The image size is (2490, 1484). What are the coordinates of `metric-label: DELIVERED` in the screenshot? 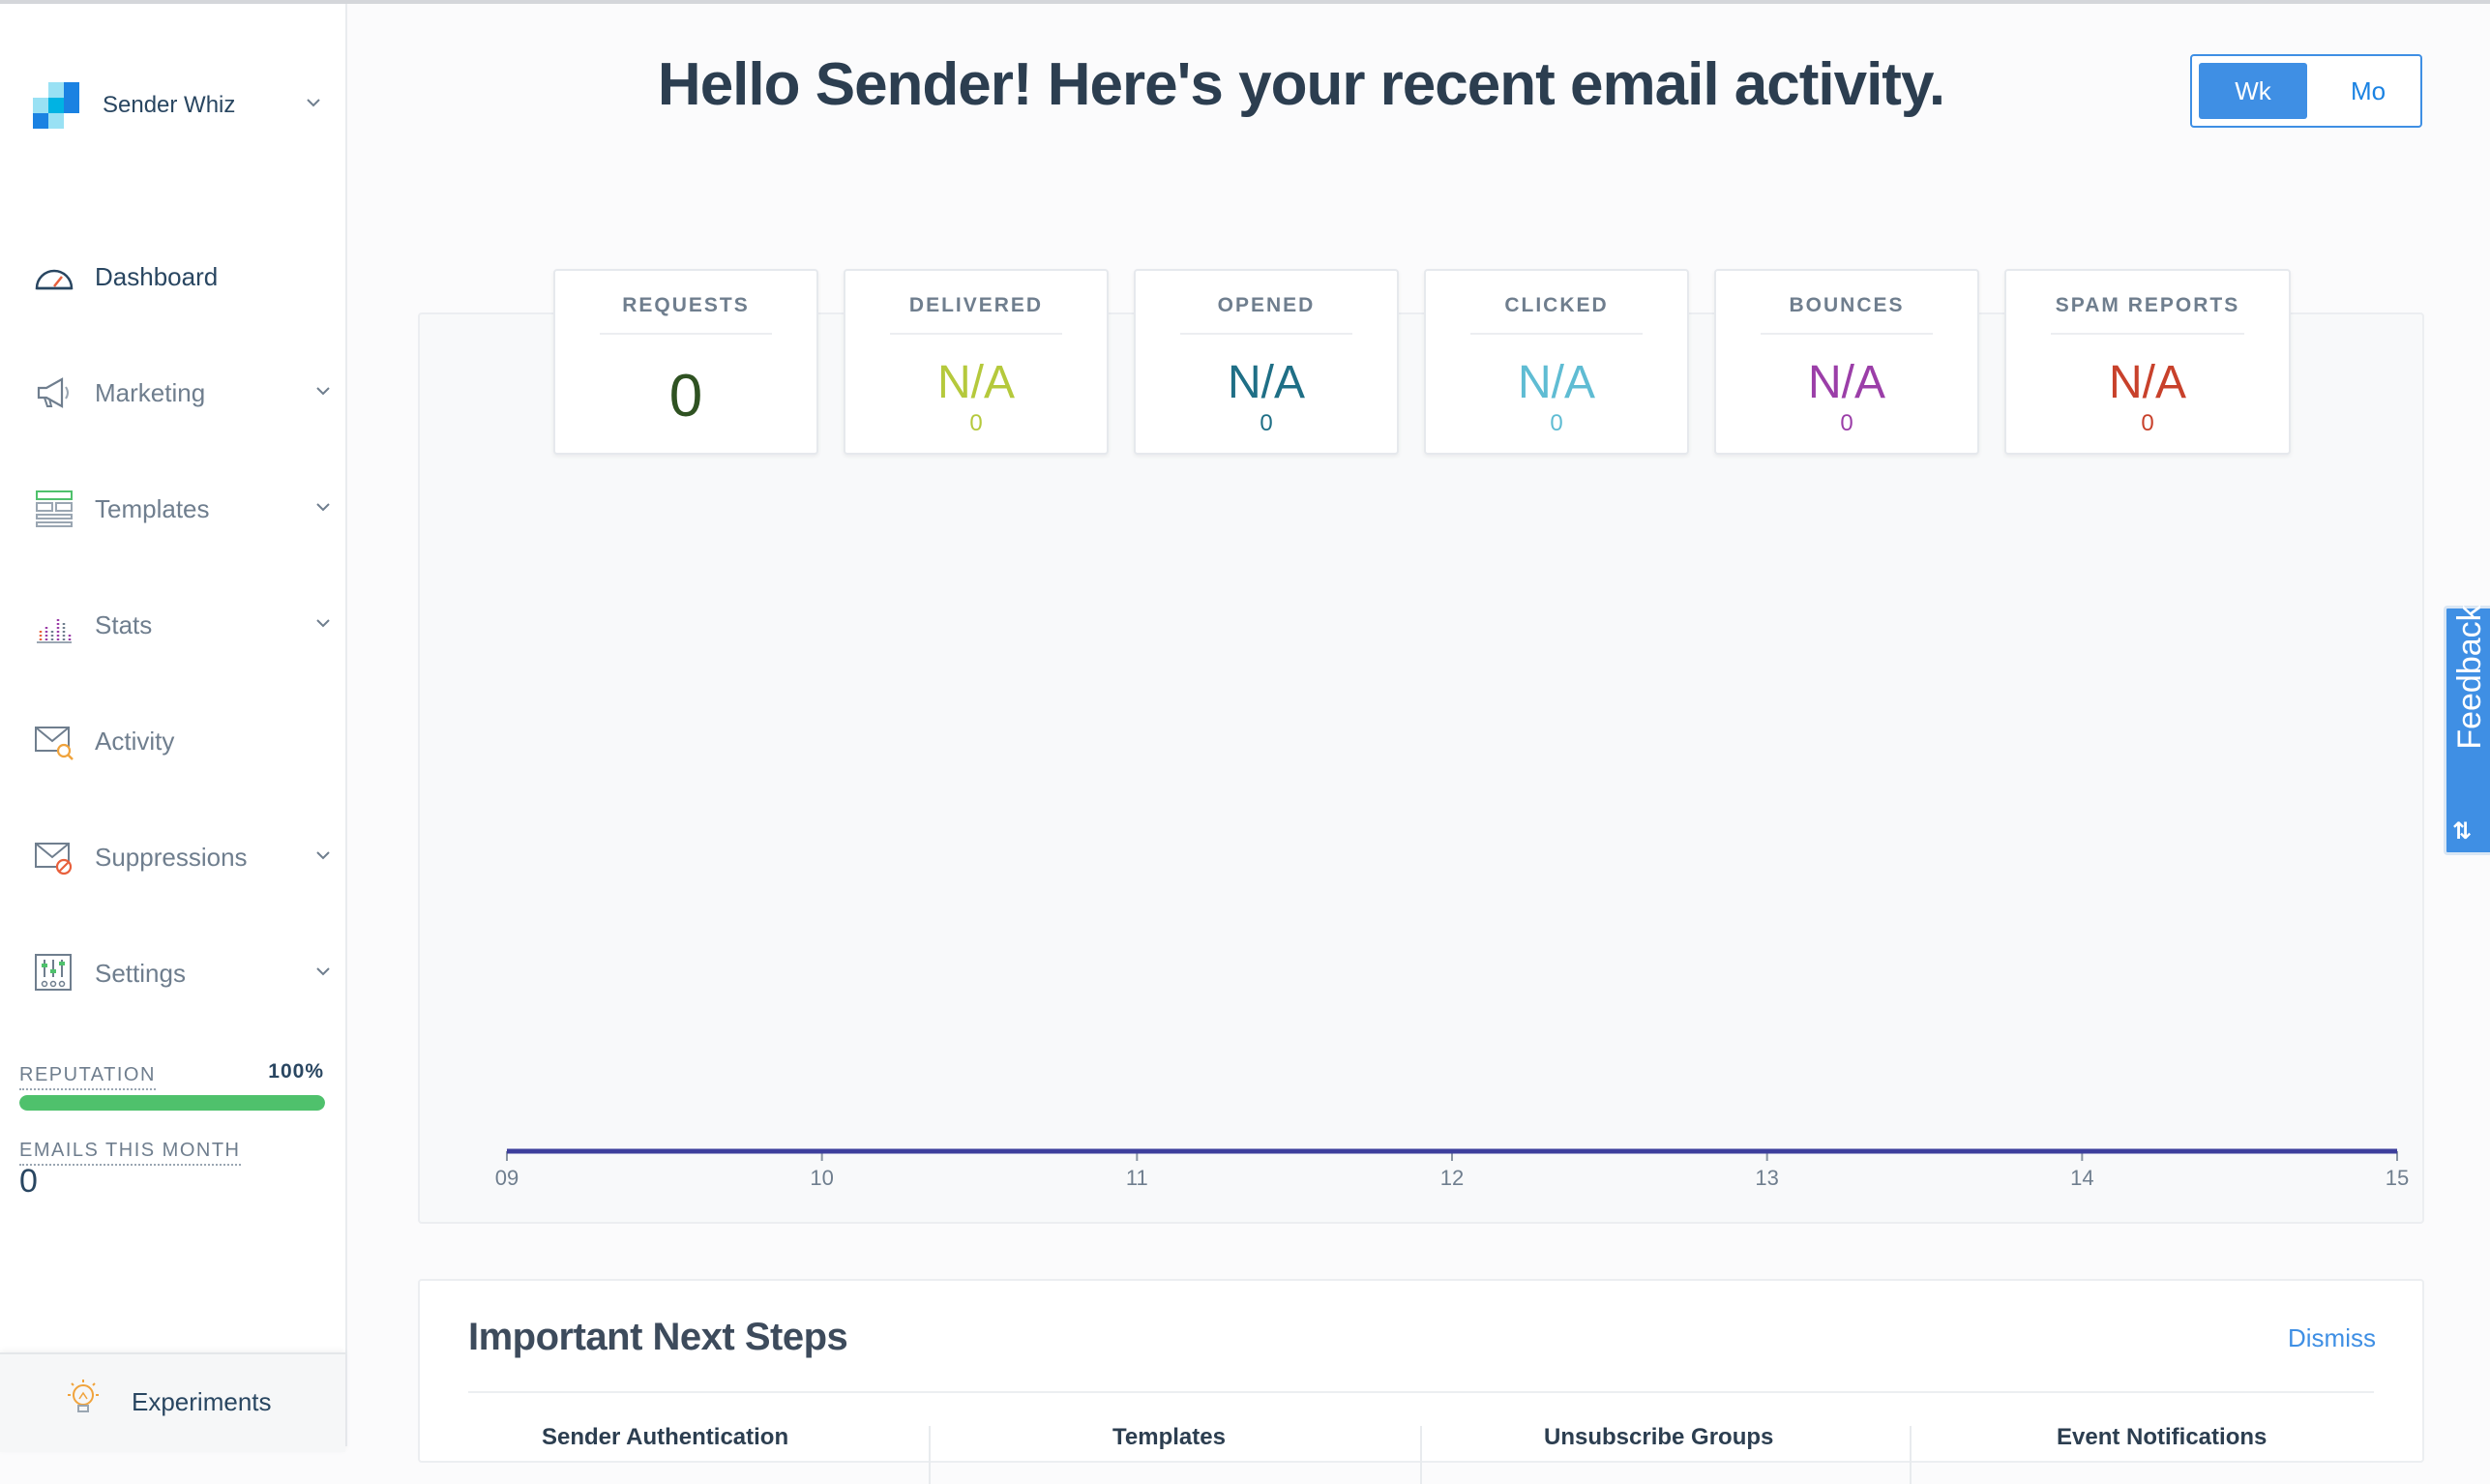 It's located at (976, 305).